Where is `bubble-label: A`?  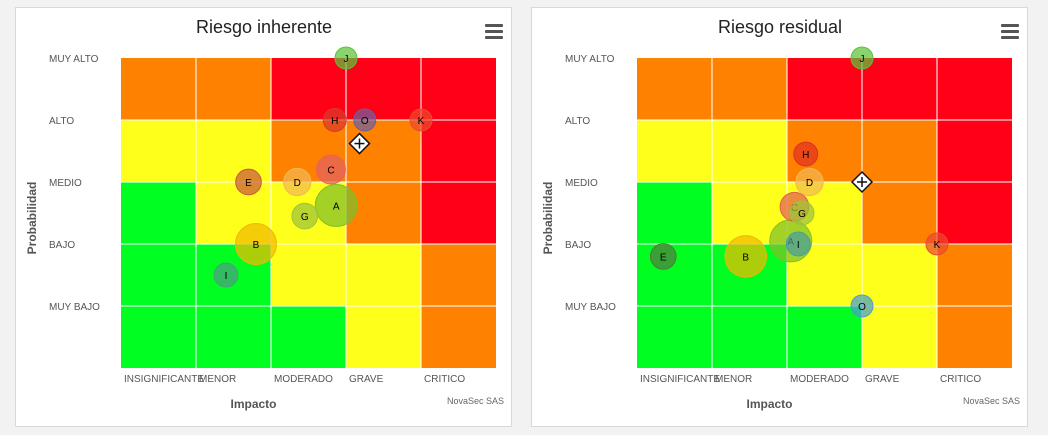
bubble-label: A is located at coordinates (336, 207).